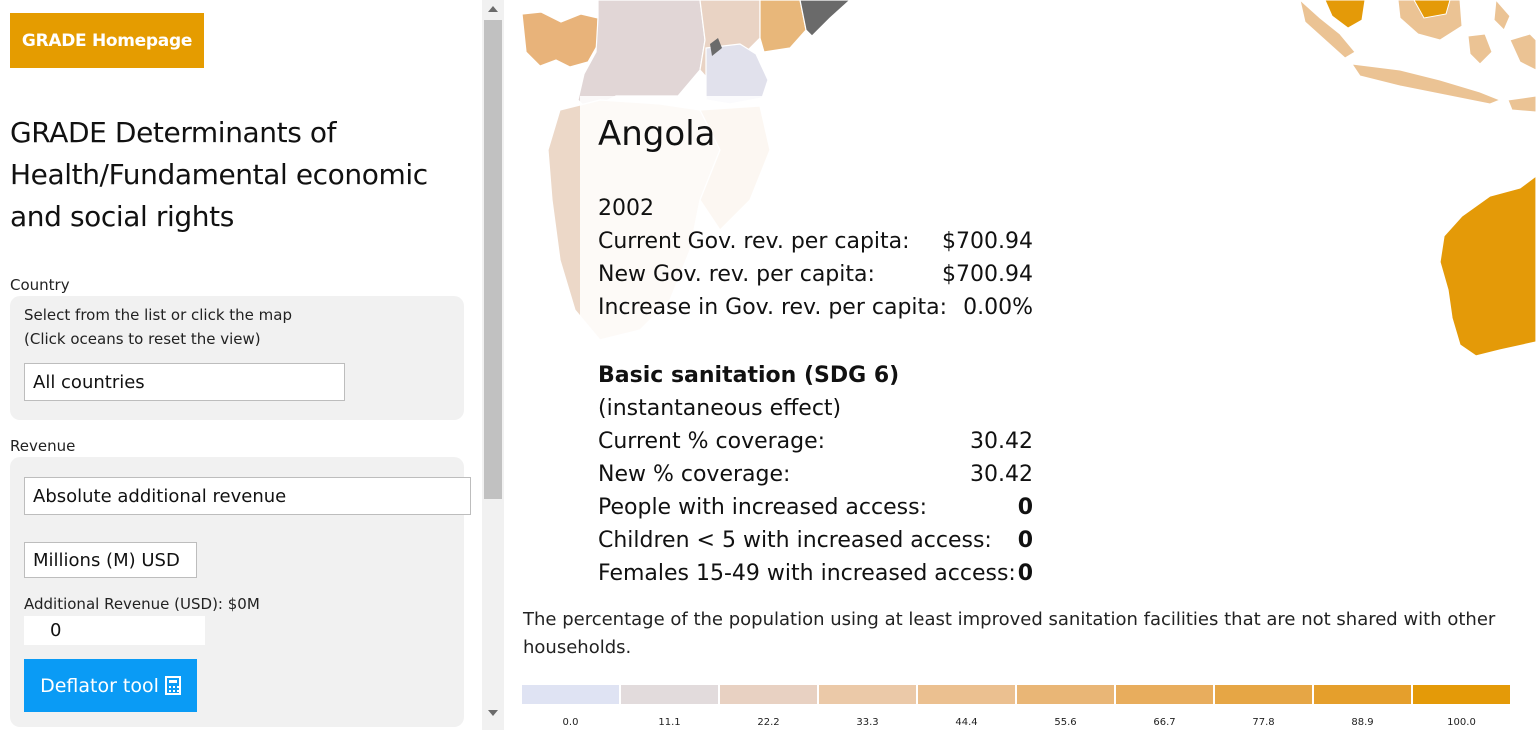  What do you see at coordinates (749, 375) in the screenshot?
I see `indicator-title: Basic sanitation (SDG 6)` at bounding box center [749, 375].